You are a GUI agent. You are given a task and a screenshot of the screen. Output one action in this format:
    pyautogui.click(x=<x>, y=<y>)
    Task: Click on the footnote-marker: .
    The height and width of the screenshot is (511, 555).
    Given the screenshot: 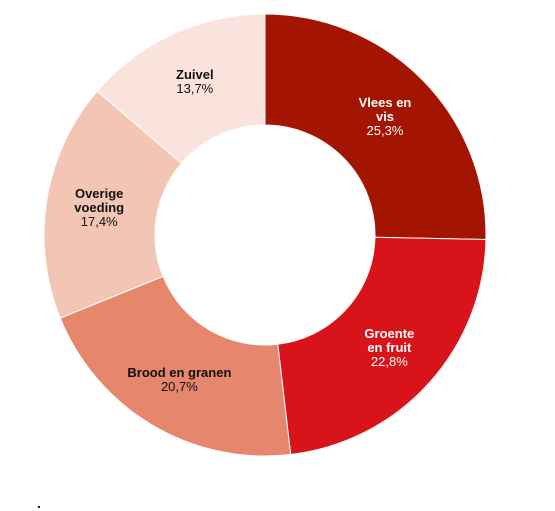 What is the action you would take?
    pyautogui.click(x=39, y=503)
    